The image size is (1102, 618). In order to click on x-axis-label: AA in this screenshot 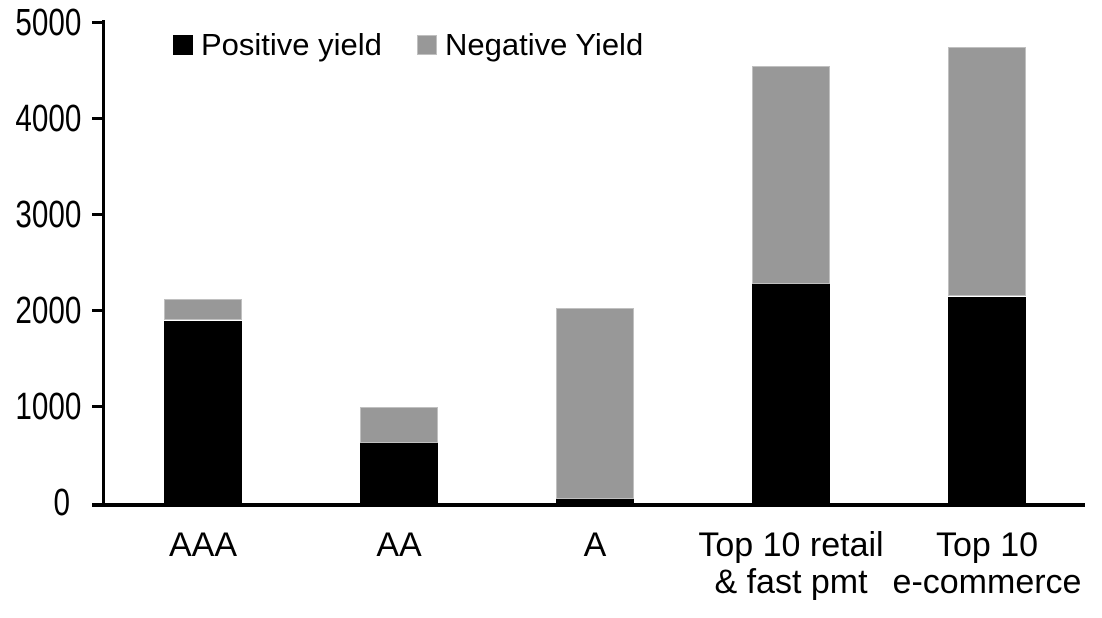, I will do `click(399, 545)`.